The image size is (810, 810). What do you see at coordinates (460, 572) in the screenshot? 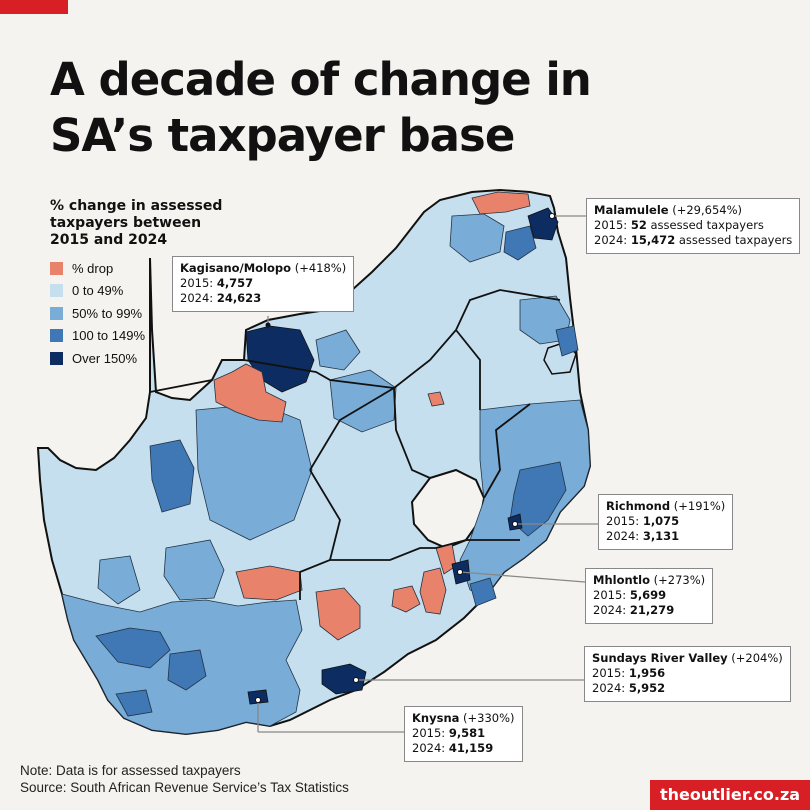
I see `mhlontlo-marker` at bounding box center [460, 572].